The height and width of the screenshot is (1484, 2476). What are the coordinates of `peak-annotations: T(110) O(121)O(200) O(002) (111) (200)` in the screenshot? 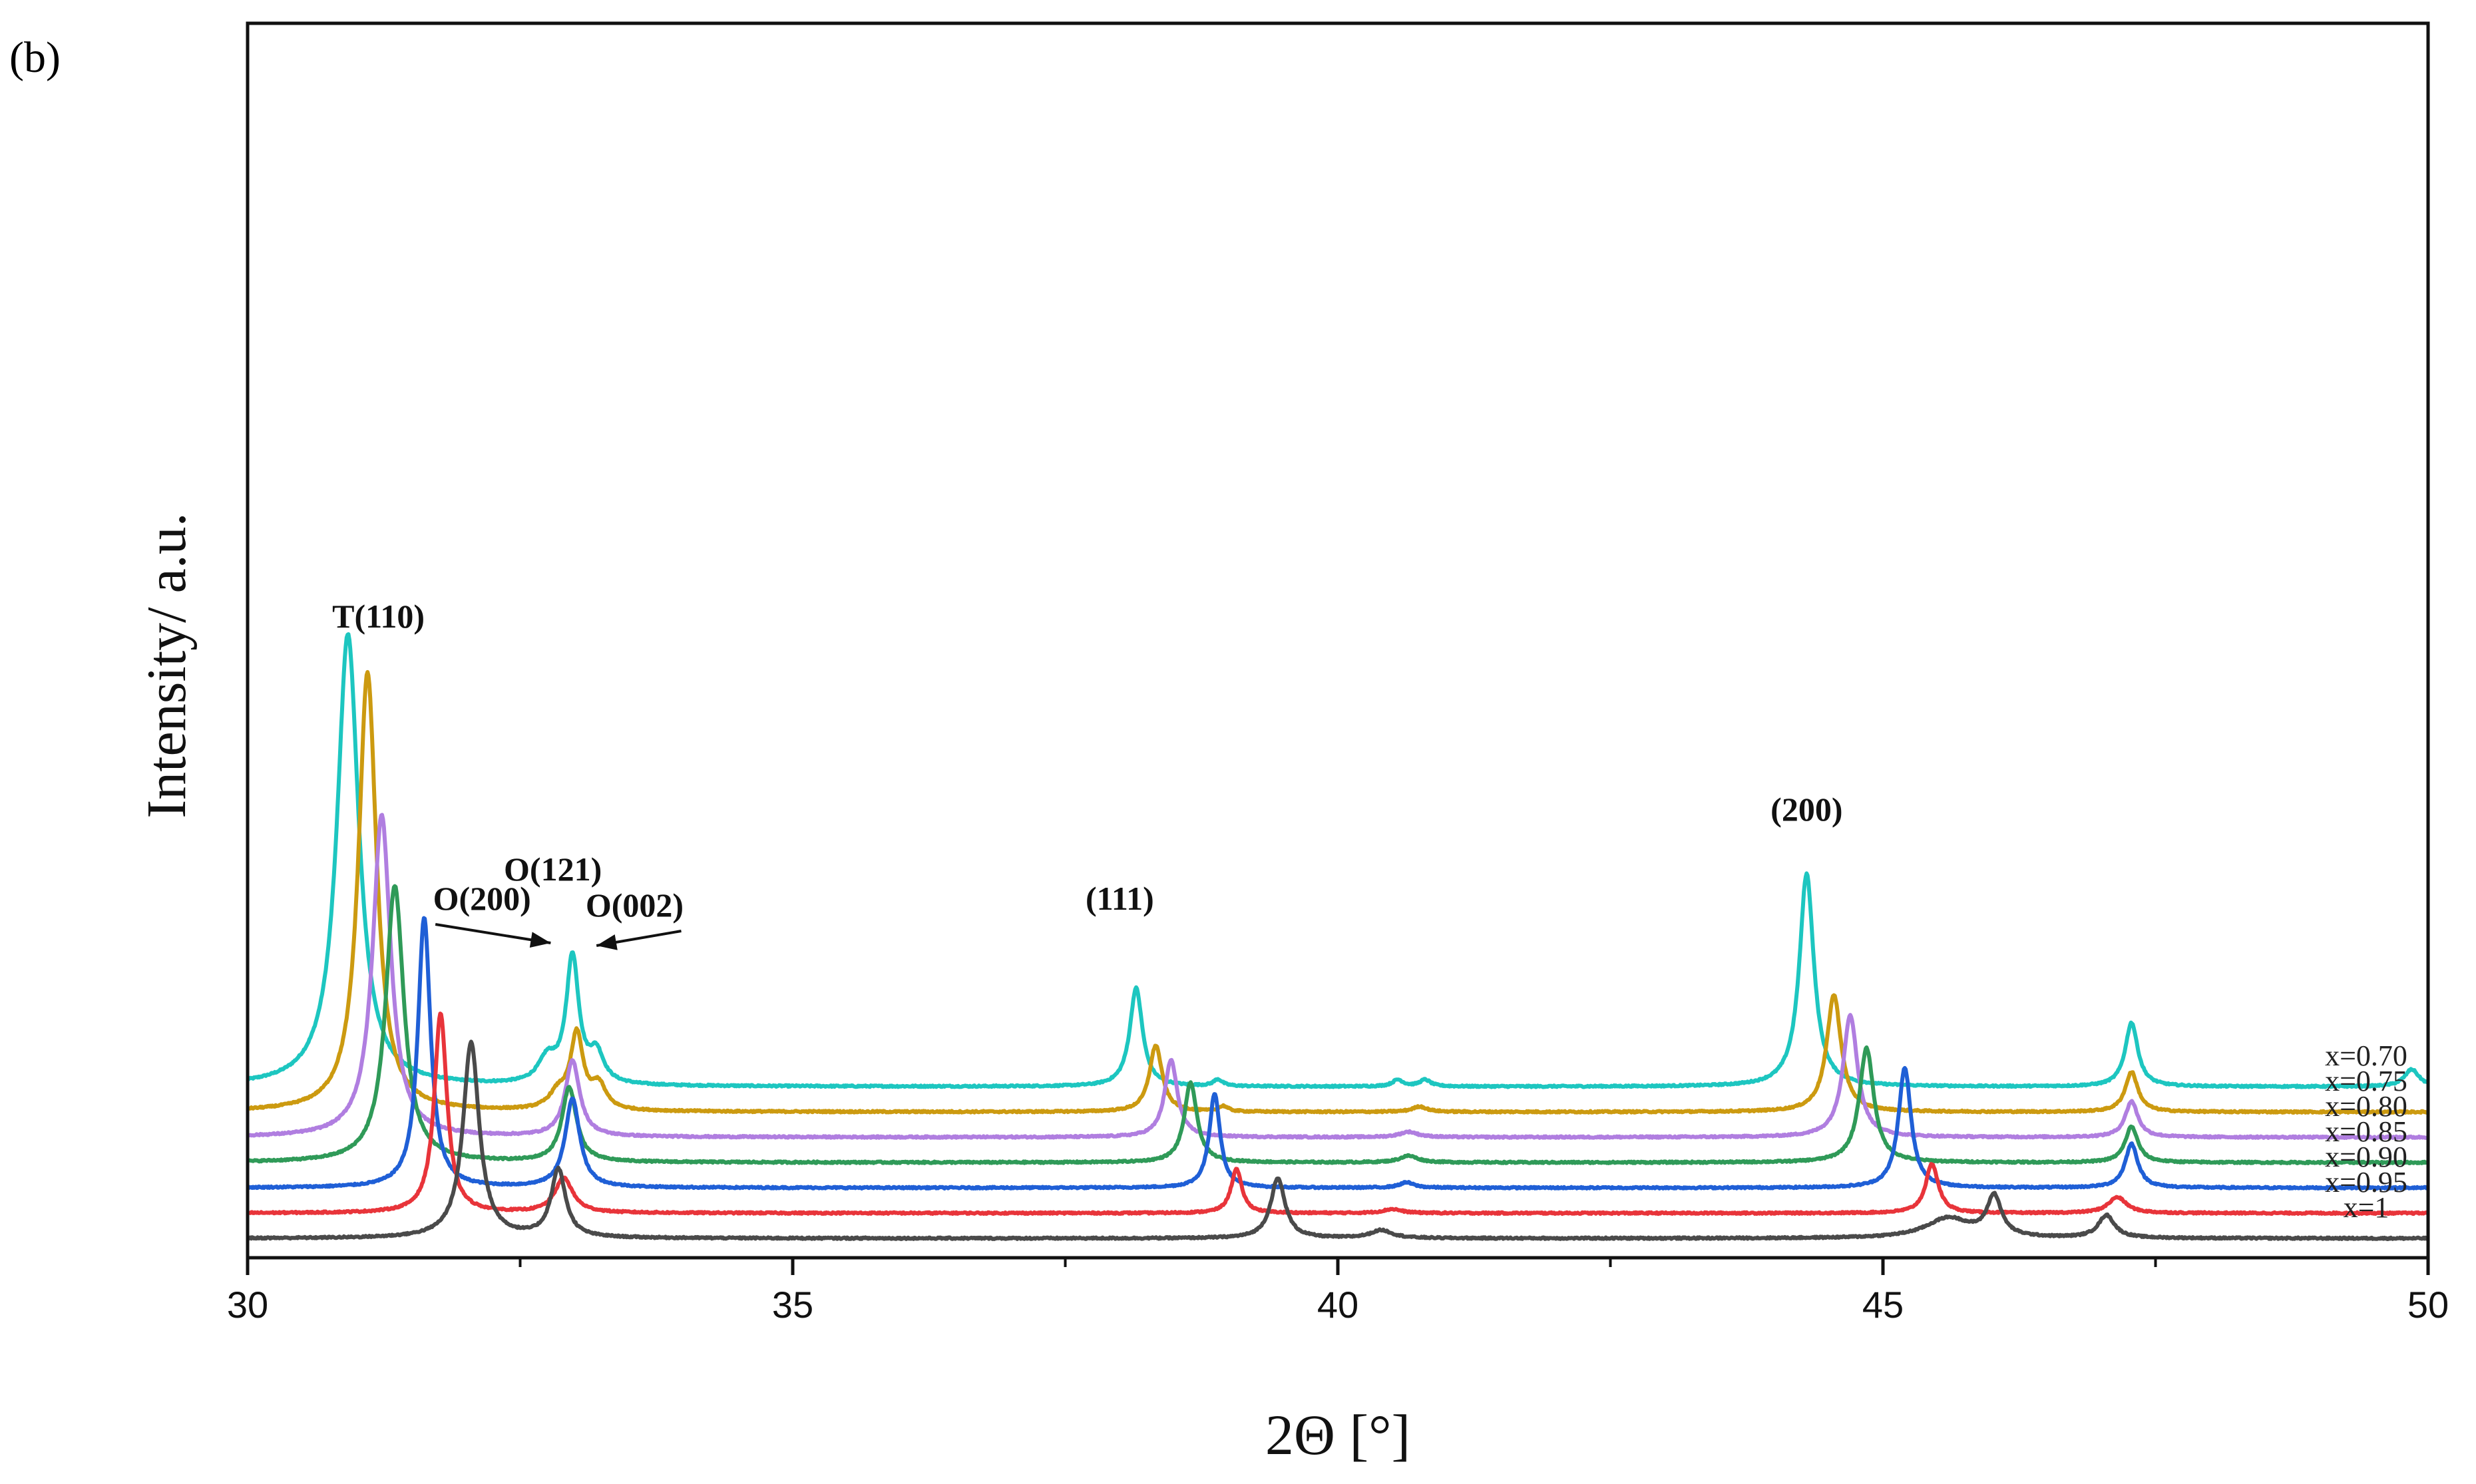 It's located at (1087, 774).